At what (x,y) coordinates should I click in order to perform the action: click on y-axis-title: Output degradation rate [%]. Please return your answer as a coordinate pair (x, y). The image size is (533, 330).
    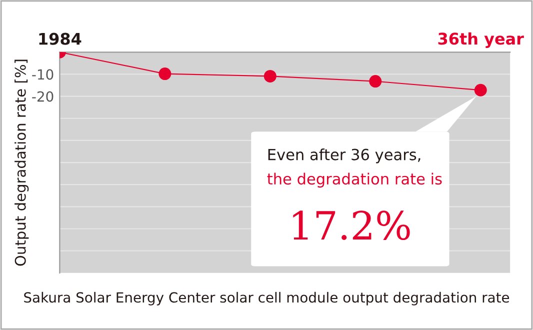
    Looking at the image, I should click on (21, 163).